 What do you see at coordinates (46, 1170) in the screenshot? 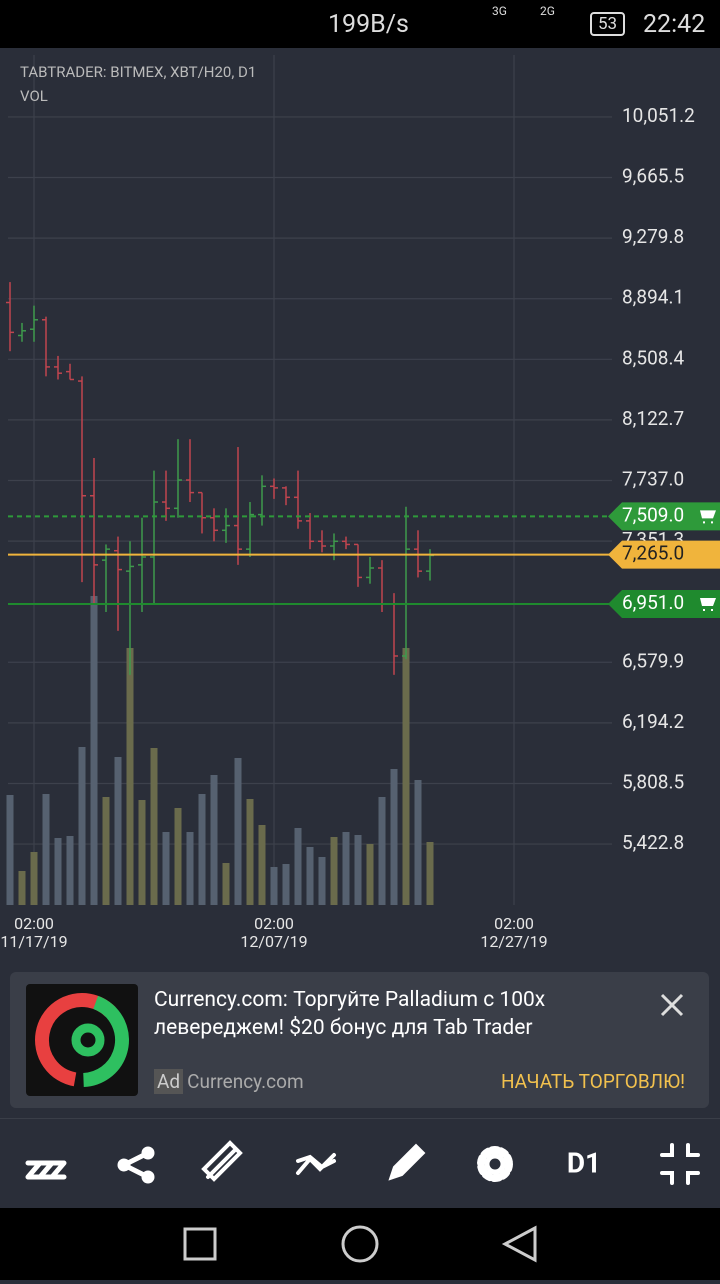
I see `chart-type-button` at bounding box center [46, 1170].